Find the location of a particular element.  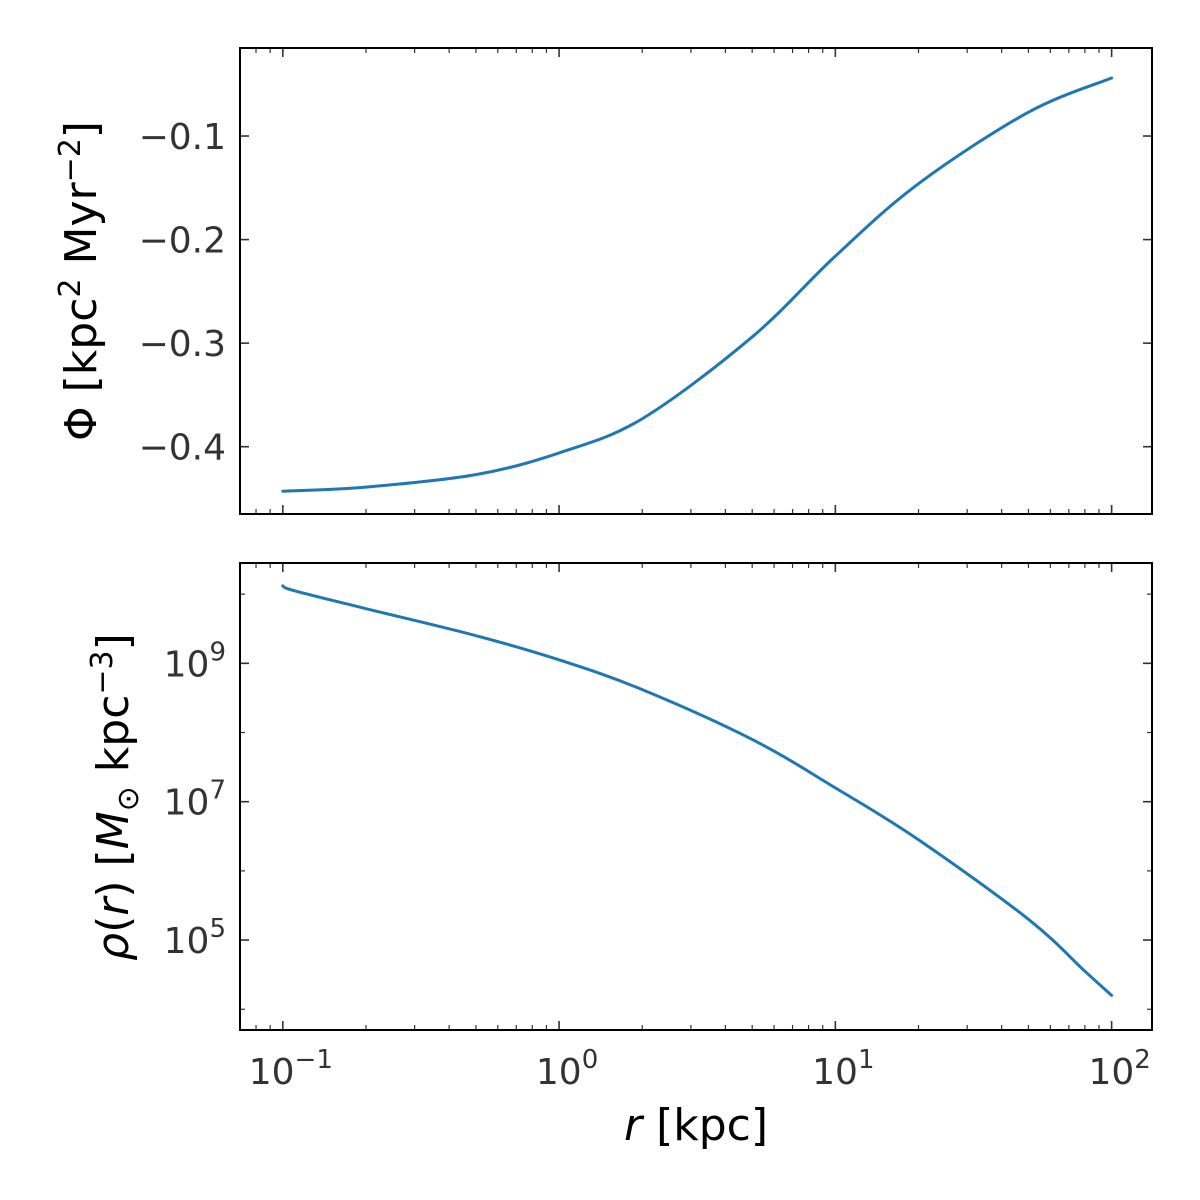

density-xtick-label: 10⁻¹ is located at coordinates (291, 1069).